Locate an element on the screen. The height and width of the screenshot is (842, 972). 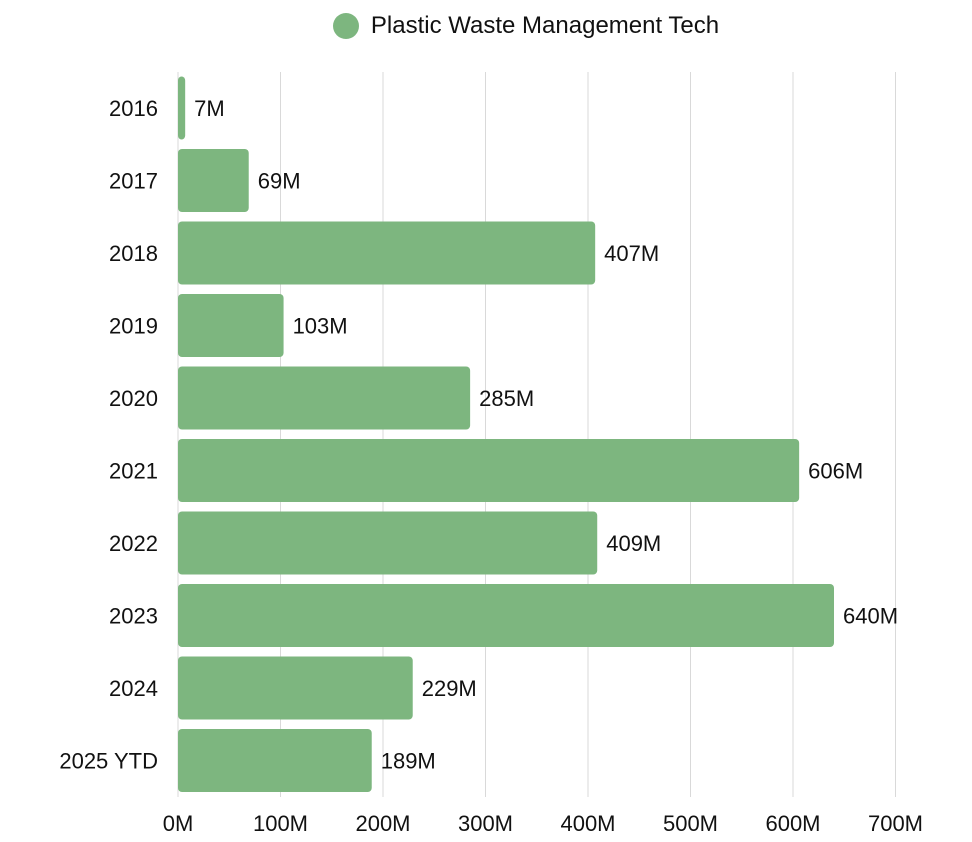
data-label: 189M is located at coordinates (408, 761).